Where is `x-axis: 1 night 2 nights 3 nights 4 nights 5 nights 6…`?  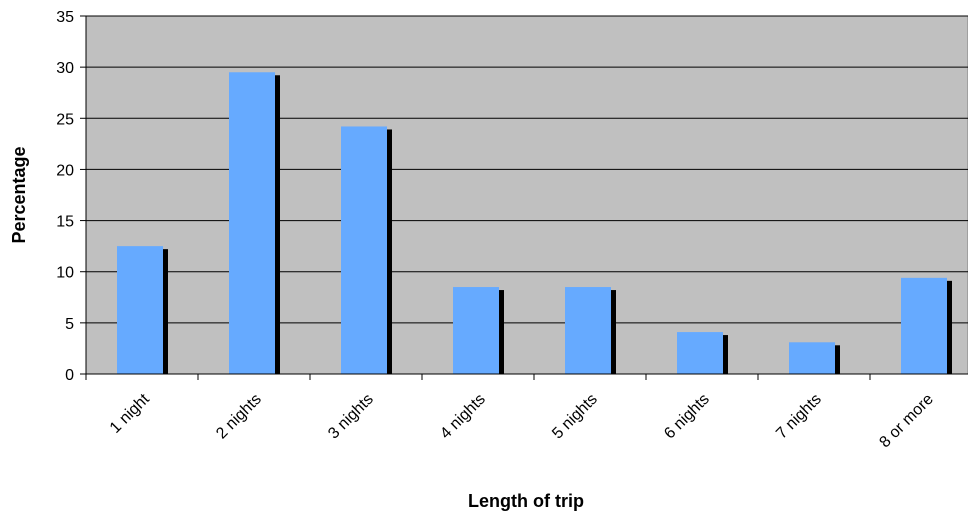 x-axis: 1 night 2 nights 3 nights 4 nights 5 nights 6… is located at coordinates (526, 412).